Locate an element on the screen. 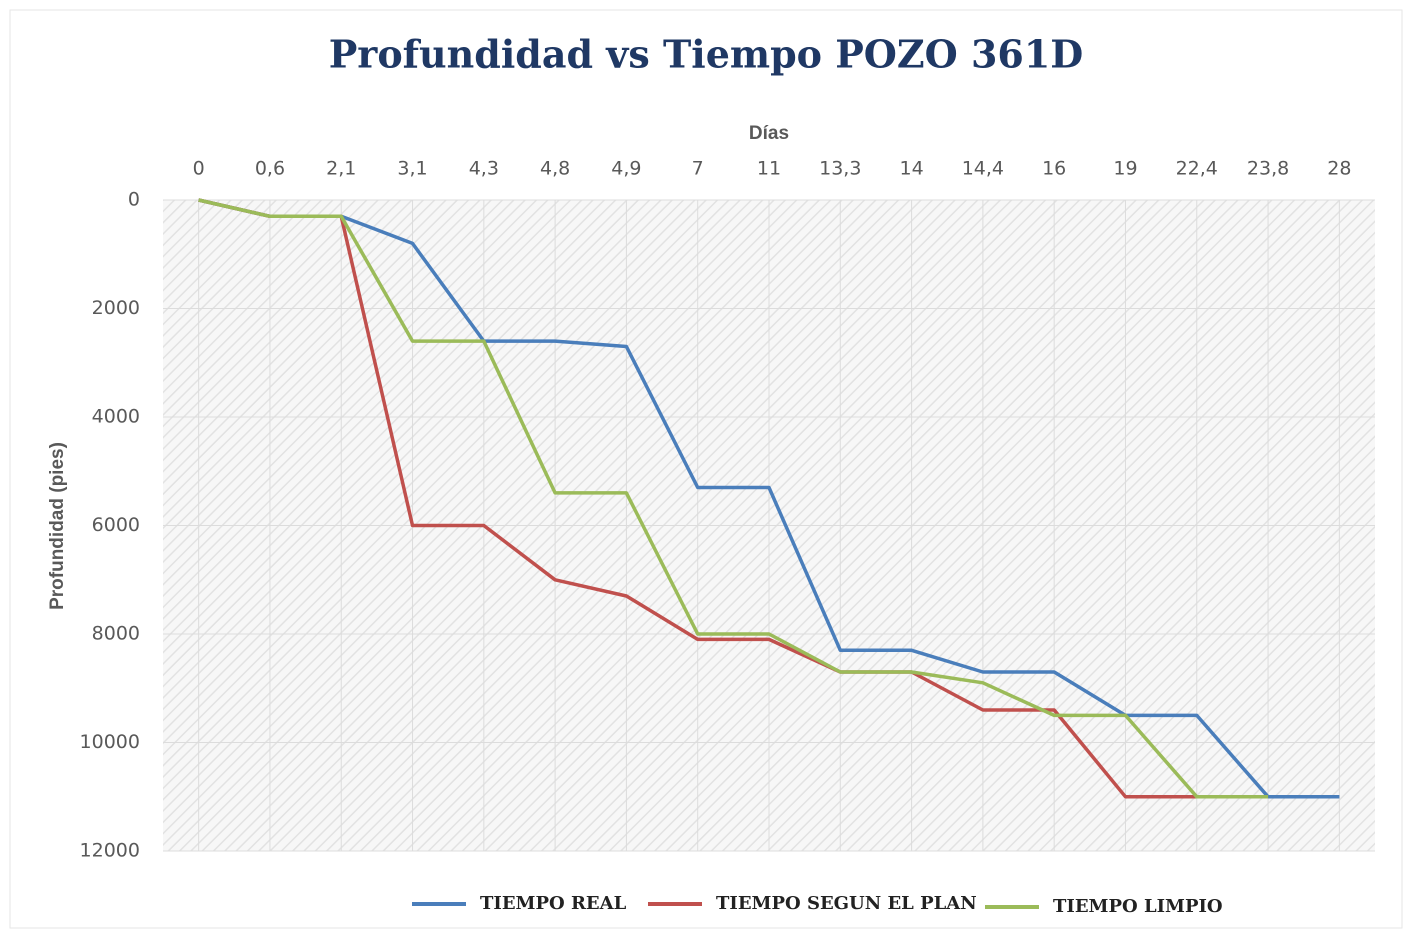 This screenshot has height=934, width=1412. y-tick-label: 2000 is located at coordinates (116, 308).